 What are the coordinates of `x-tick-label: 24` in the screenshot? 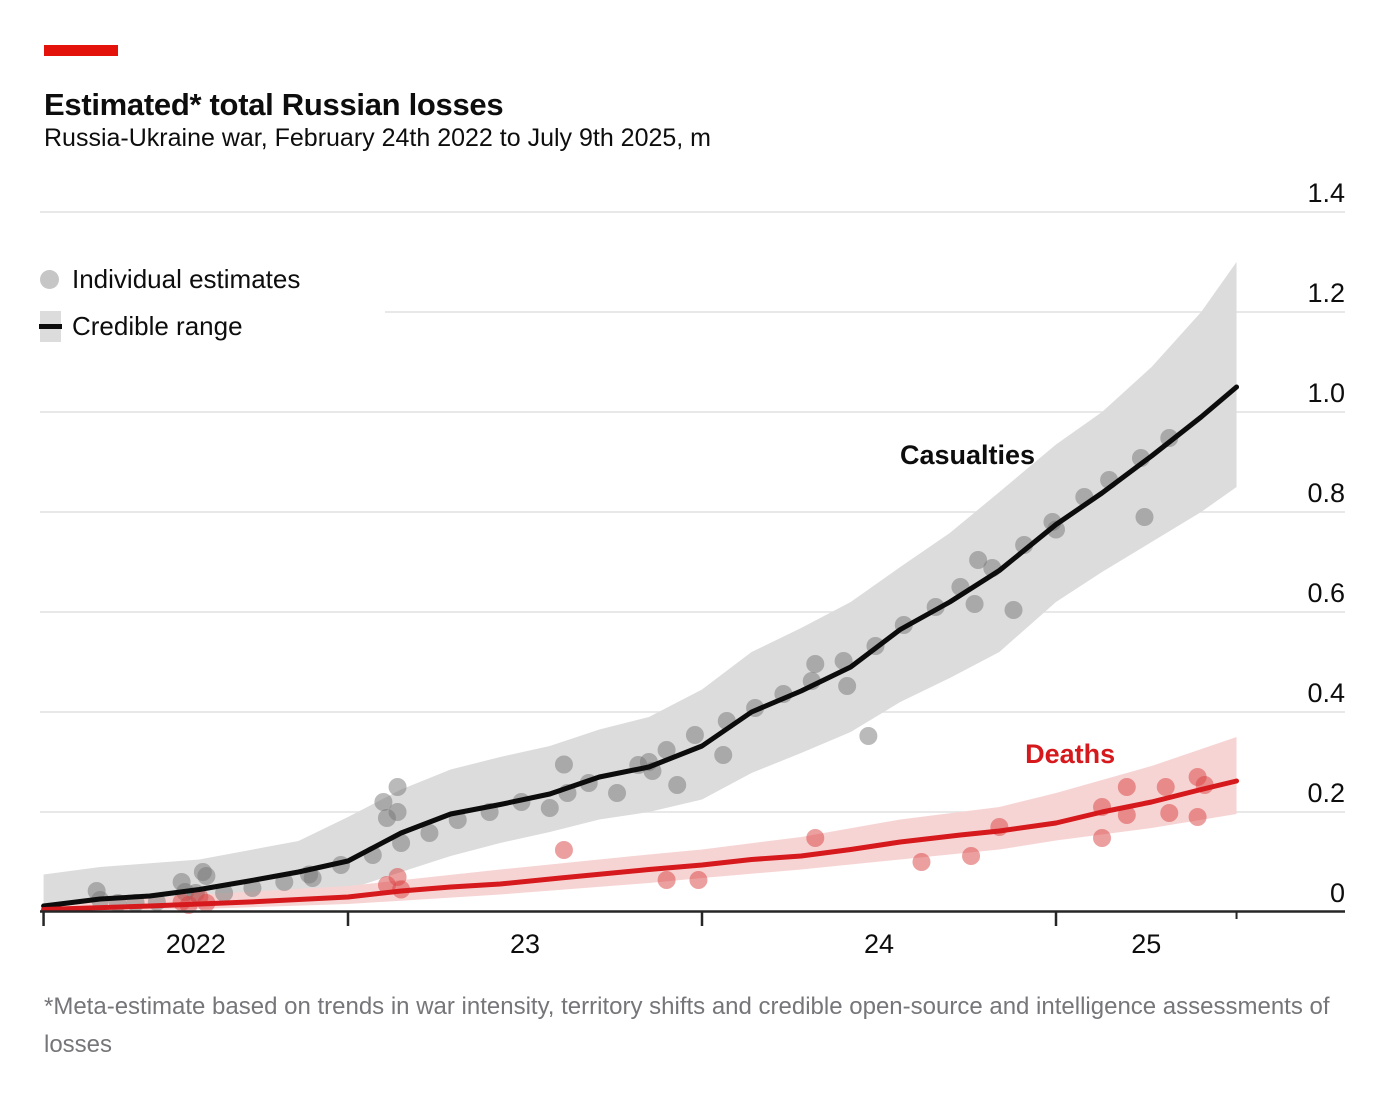 It's located at (879, 944).